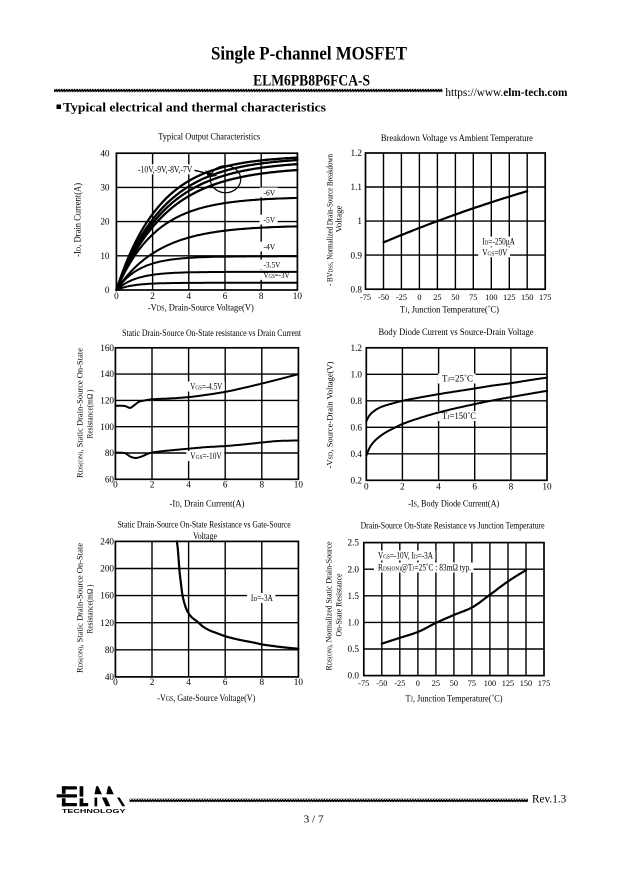 The image size is (624, 870). What do you see at coordinates (357, 454) in the screenshot?
I see `svg-text: 0.4` at bounding box center [357, 454].